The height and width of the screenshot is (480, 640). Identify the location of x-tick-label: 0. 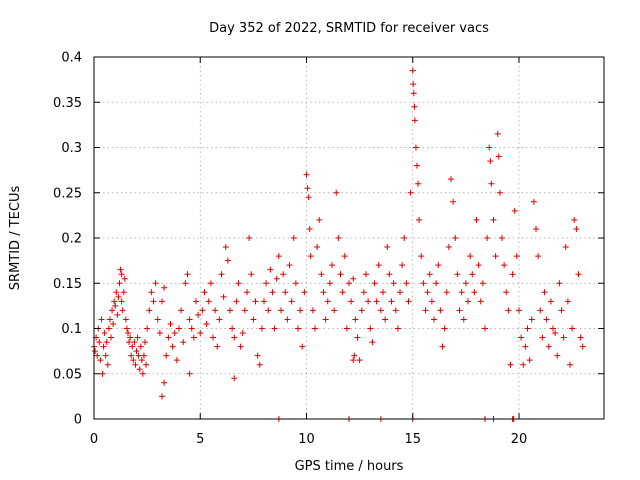
(94, 439).